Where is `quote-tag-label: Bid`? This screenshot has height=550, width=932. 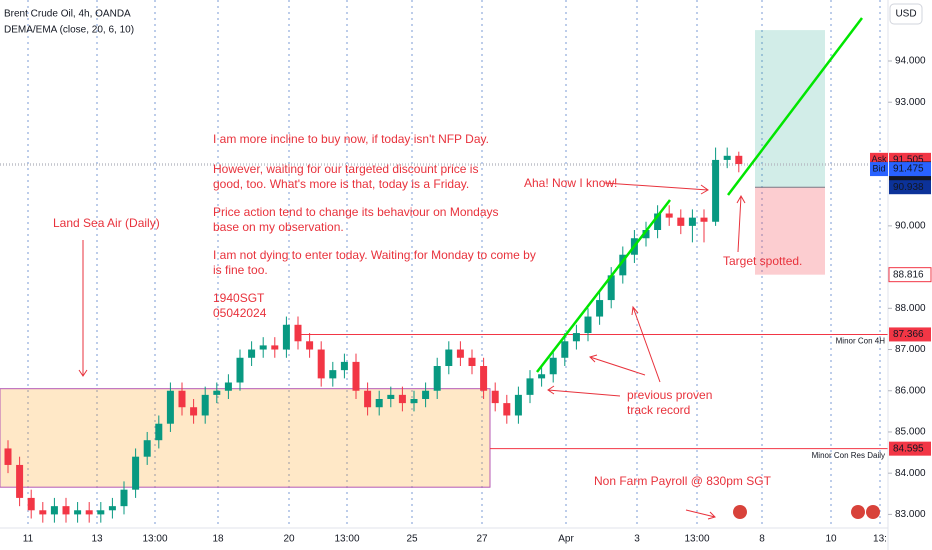
quote-tag-label: Bid is located at coordinates (878, 168).